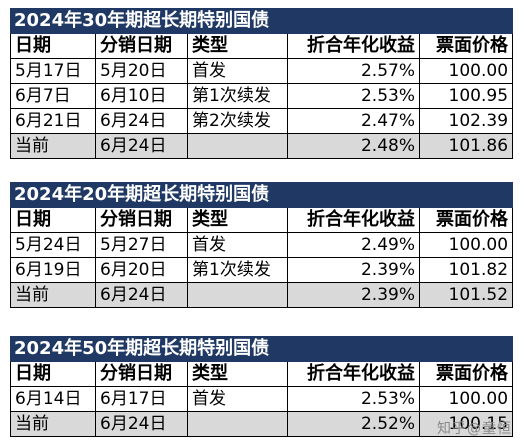  What do you see at coordinates (53, 96) in the screenshot?
I see `cell-date: 6月7日` at bounding box center [53, 96].